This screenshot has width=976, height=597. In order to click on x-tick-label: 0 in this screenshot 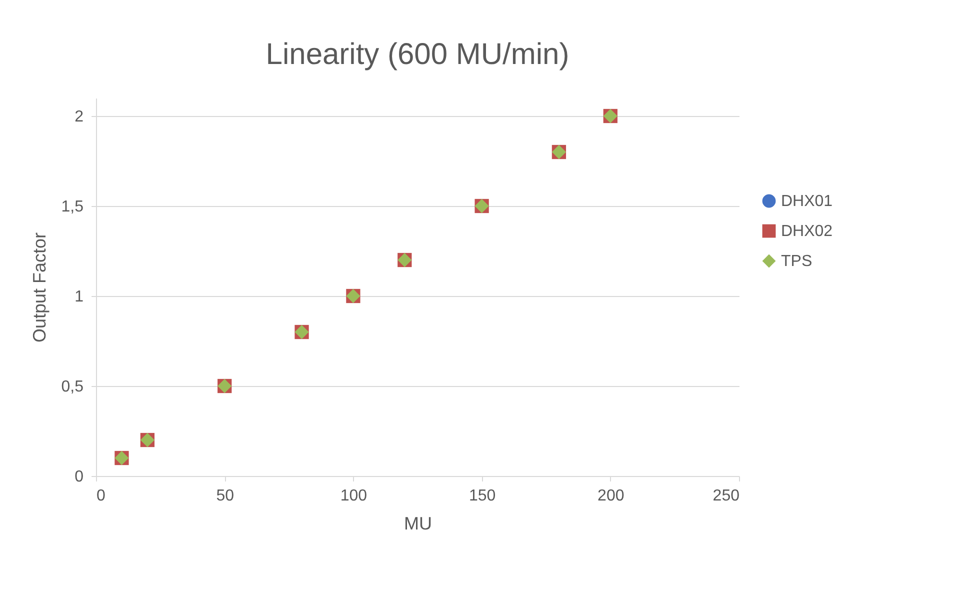, I will do `click(101, 496)`.